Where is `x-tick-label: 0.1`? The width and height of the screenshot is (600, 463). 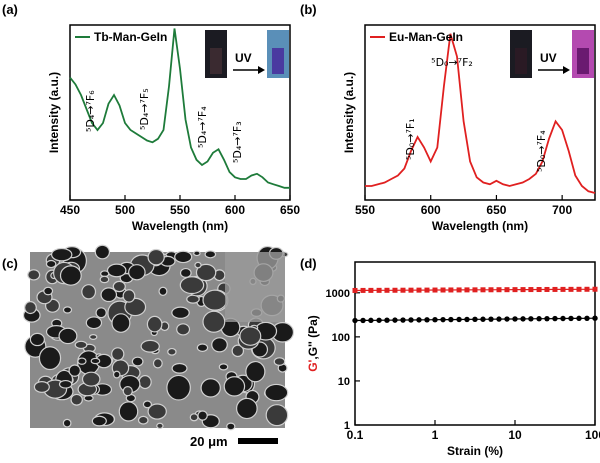
x-tick-label: 0.1 is located at coordinates (355, 435).